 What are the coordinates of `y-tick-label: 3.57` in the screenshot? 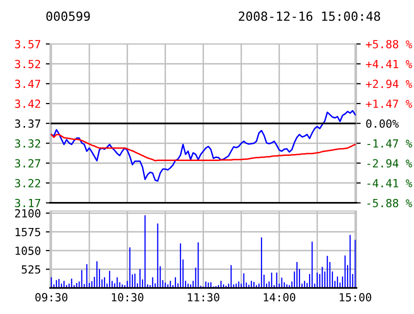 It's located at (27, 44).